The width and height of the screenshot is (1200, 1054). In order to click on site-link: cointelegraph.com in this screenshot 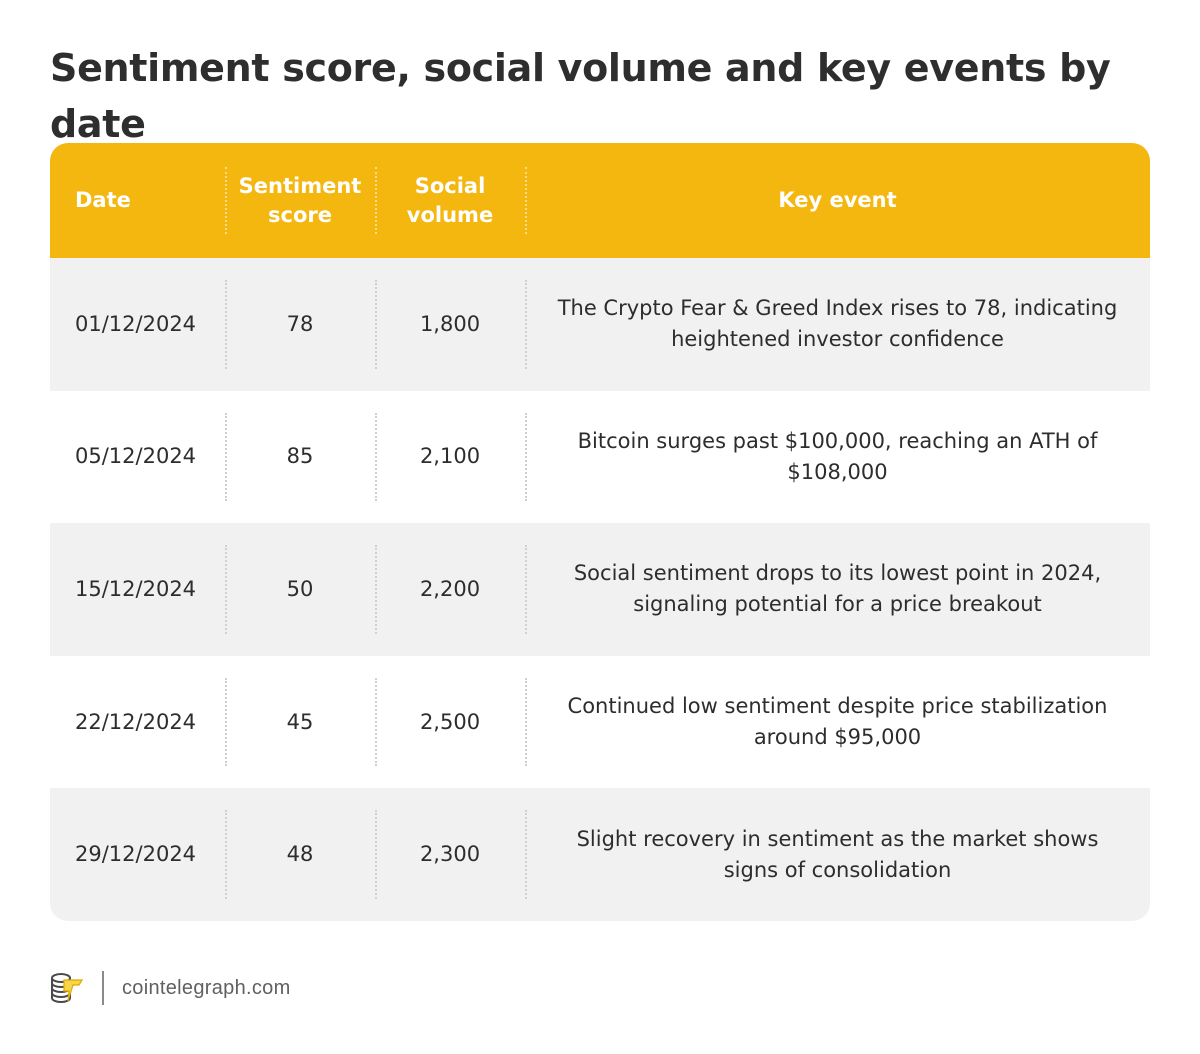, I will do `click(206, 987)`.